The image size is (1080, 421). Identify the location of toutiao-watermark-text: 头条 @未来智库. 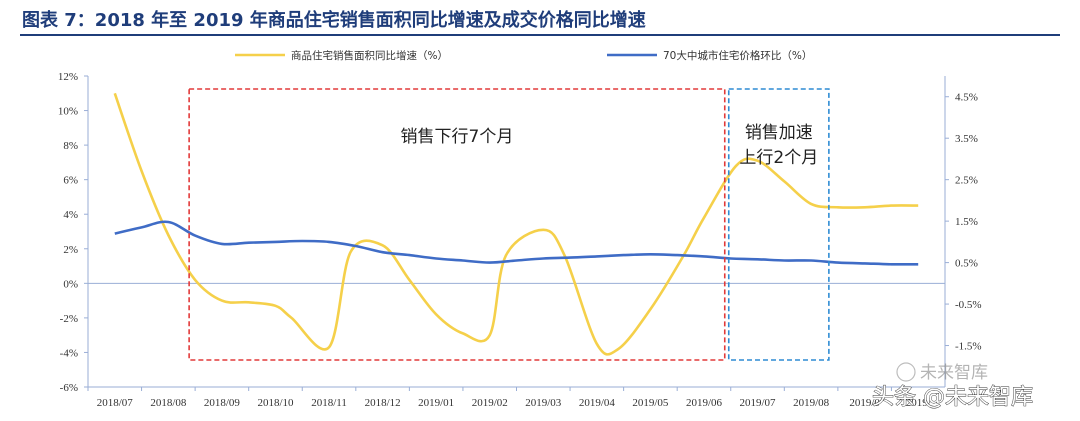
(952, 397).